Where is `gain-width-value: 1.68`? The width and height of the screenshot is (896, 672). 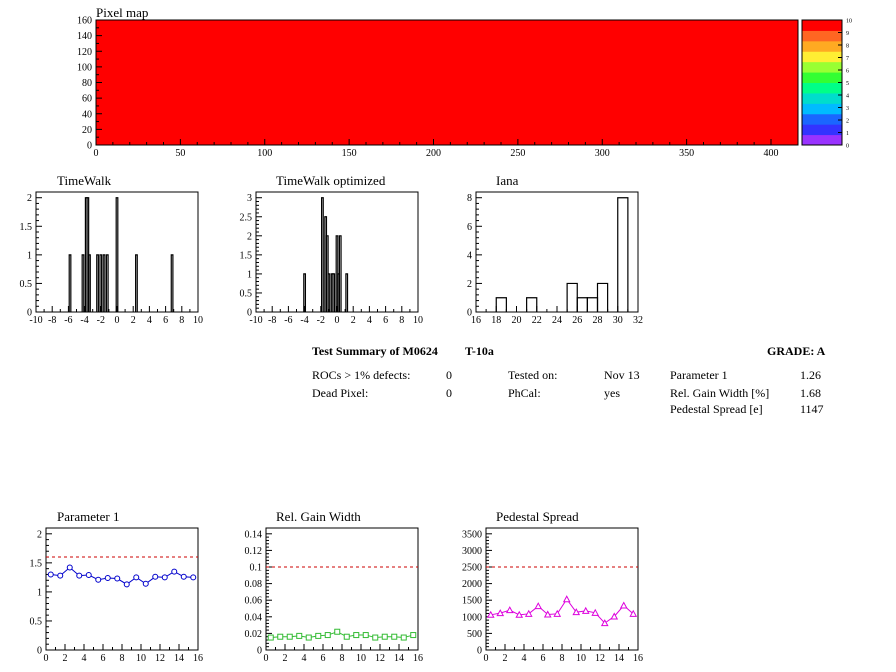 gain-width-value: 1.68 is located at coordinates (810, 393).